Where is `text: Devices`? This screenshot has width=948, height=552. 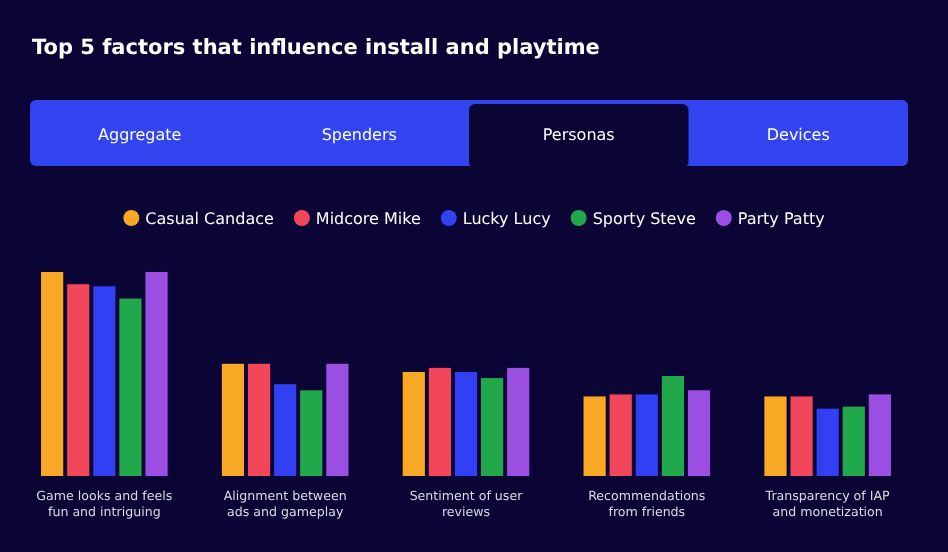 text: Devices is located at coordinates (798, 135).